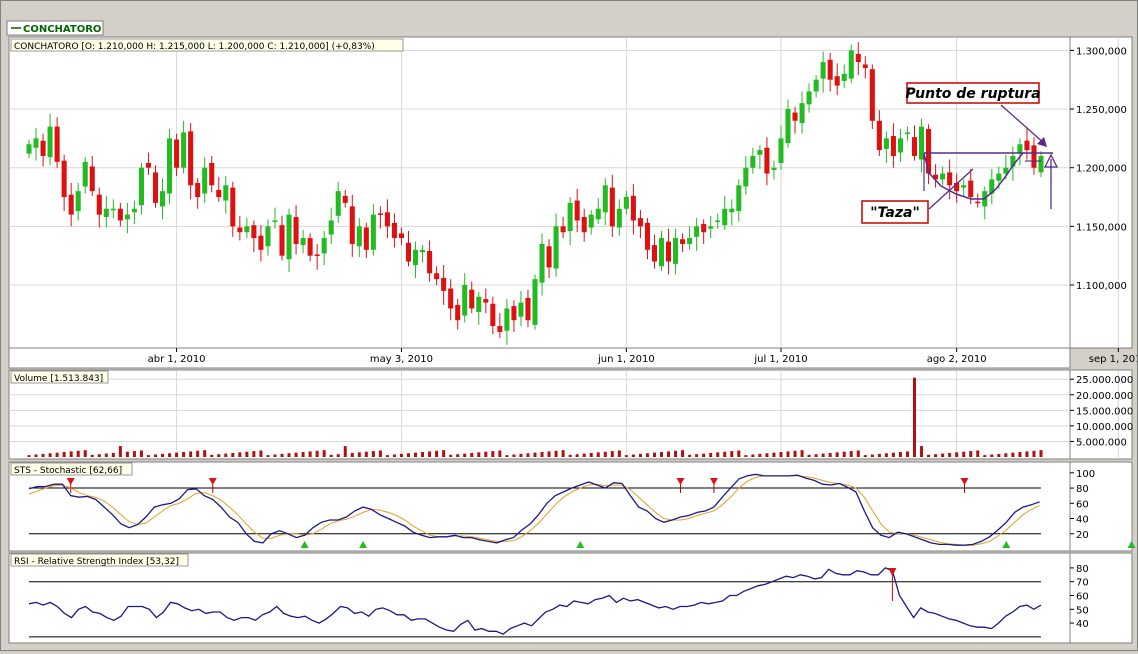 The image size is (1138, 654). Describe the element at coordinates (1082, 583) in the screenshot. I see `rsi-tick-label: 70` at that location.